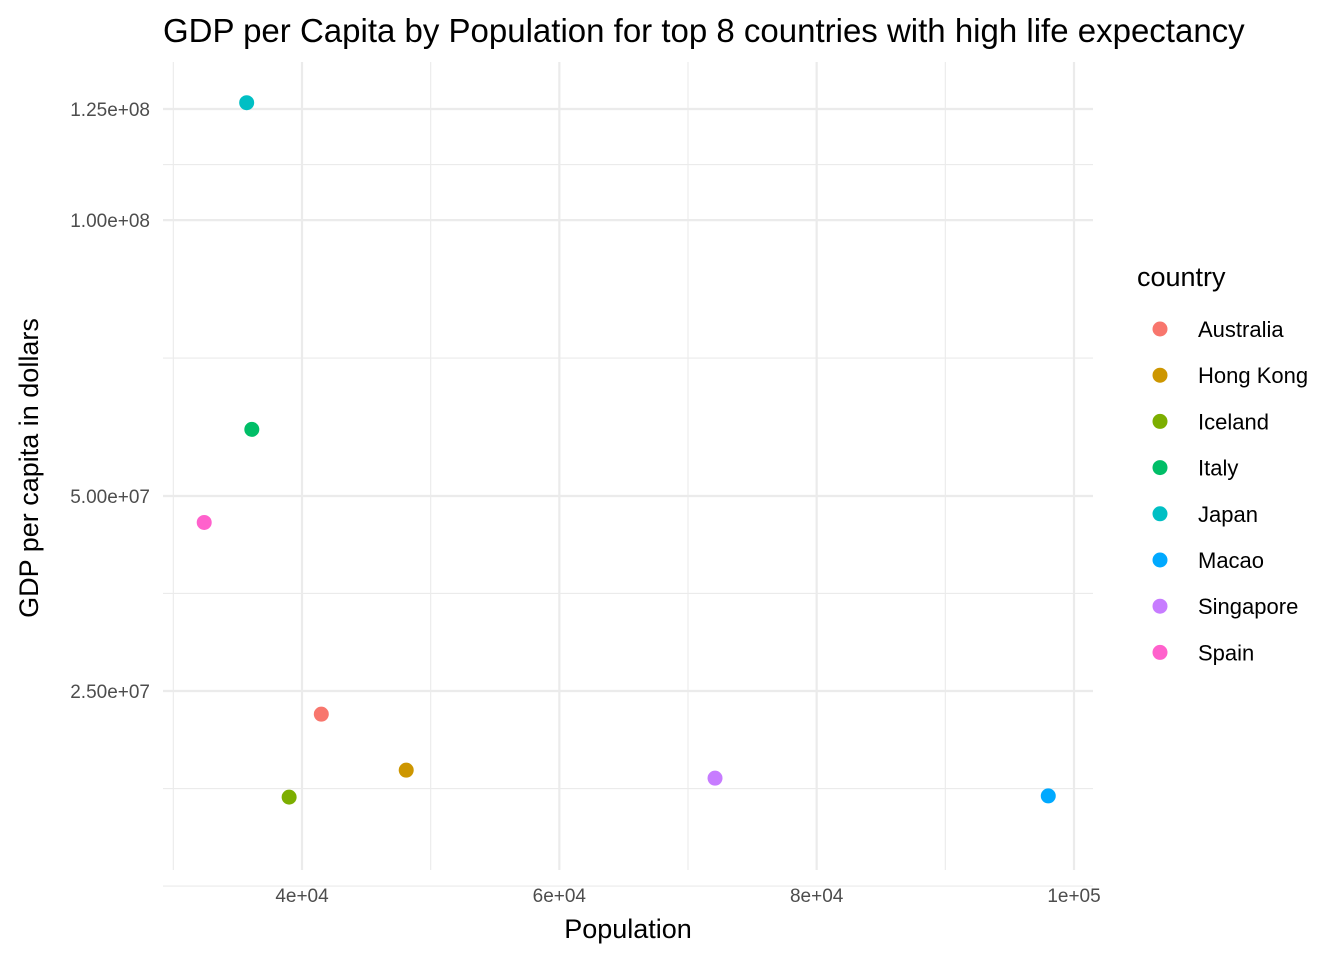 This screenshot has height=960, width=1344. I want to click on point-macao, so click(1048, 796).